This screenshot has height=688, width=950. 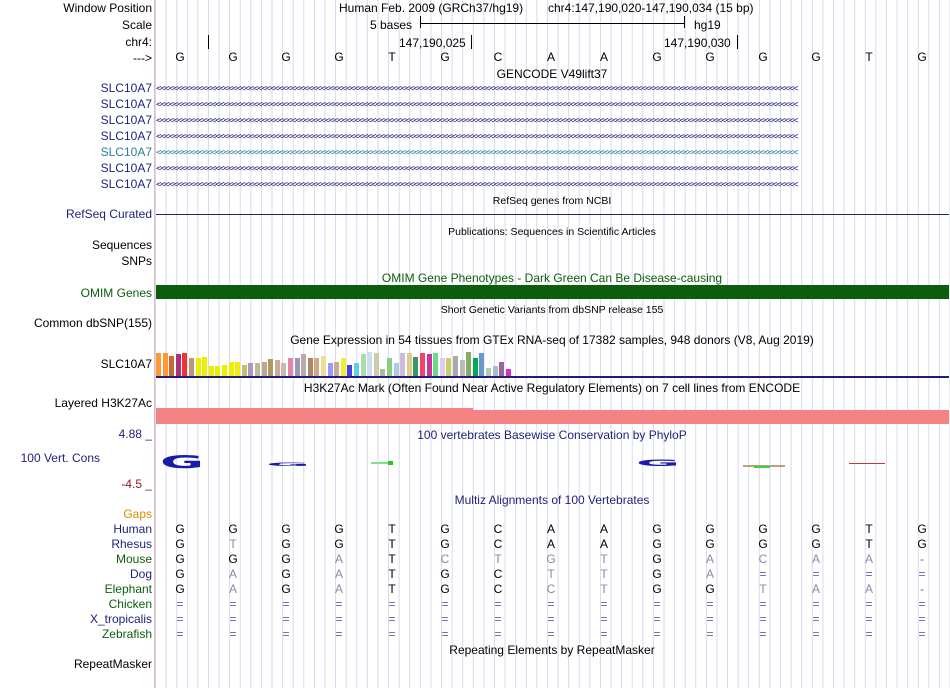 I want to click on repeatmasker-label: RepeatMasker, so click(x=112, y=664).